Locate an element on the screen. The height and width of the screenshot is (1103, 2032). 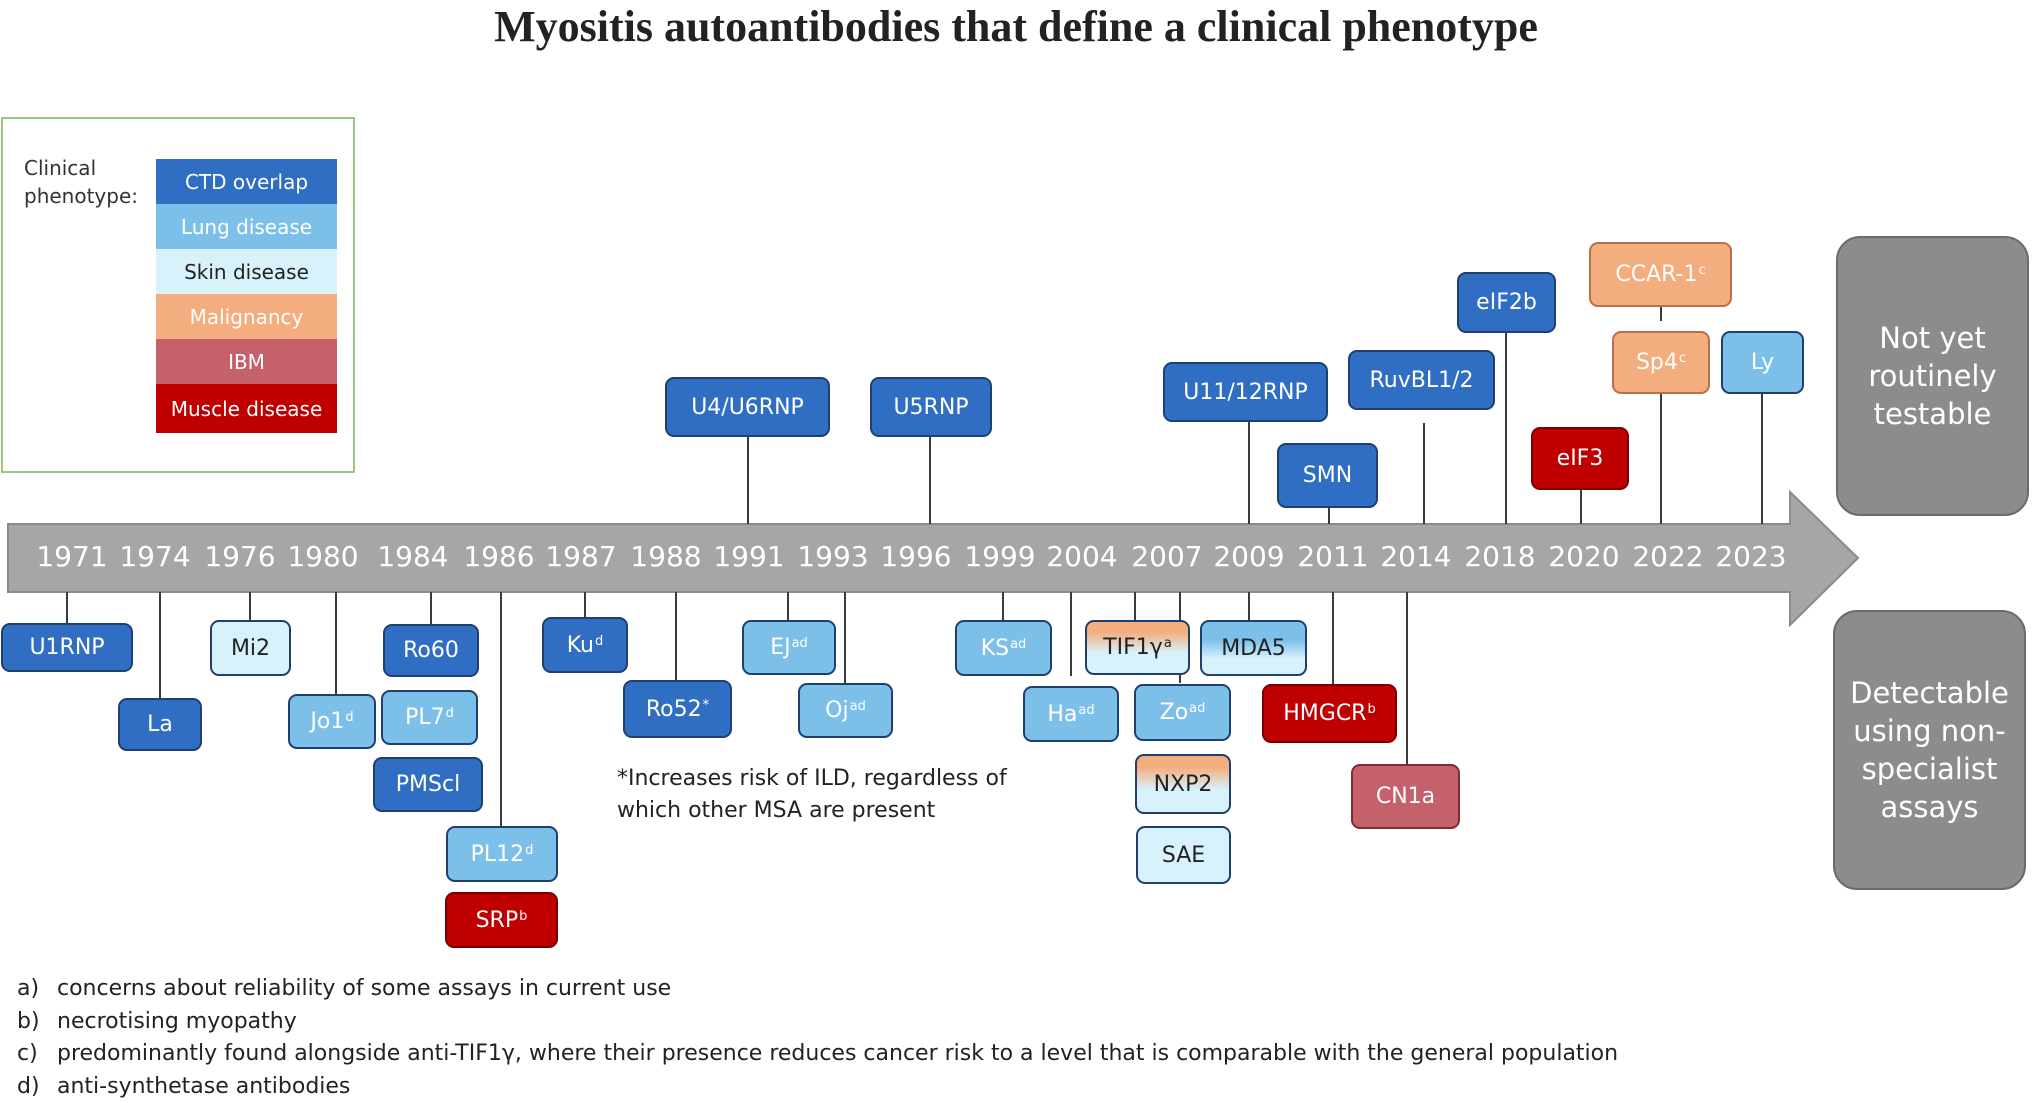
year-label: 2022 is located at coordinates (1667, 556).